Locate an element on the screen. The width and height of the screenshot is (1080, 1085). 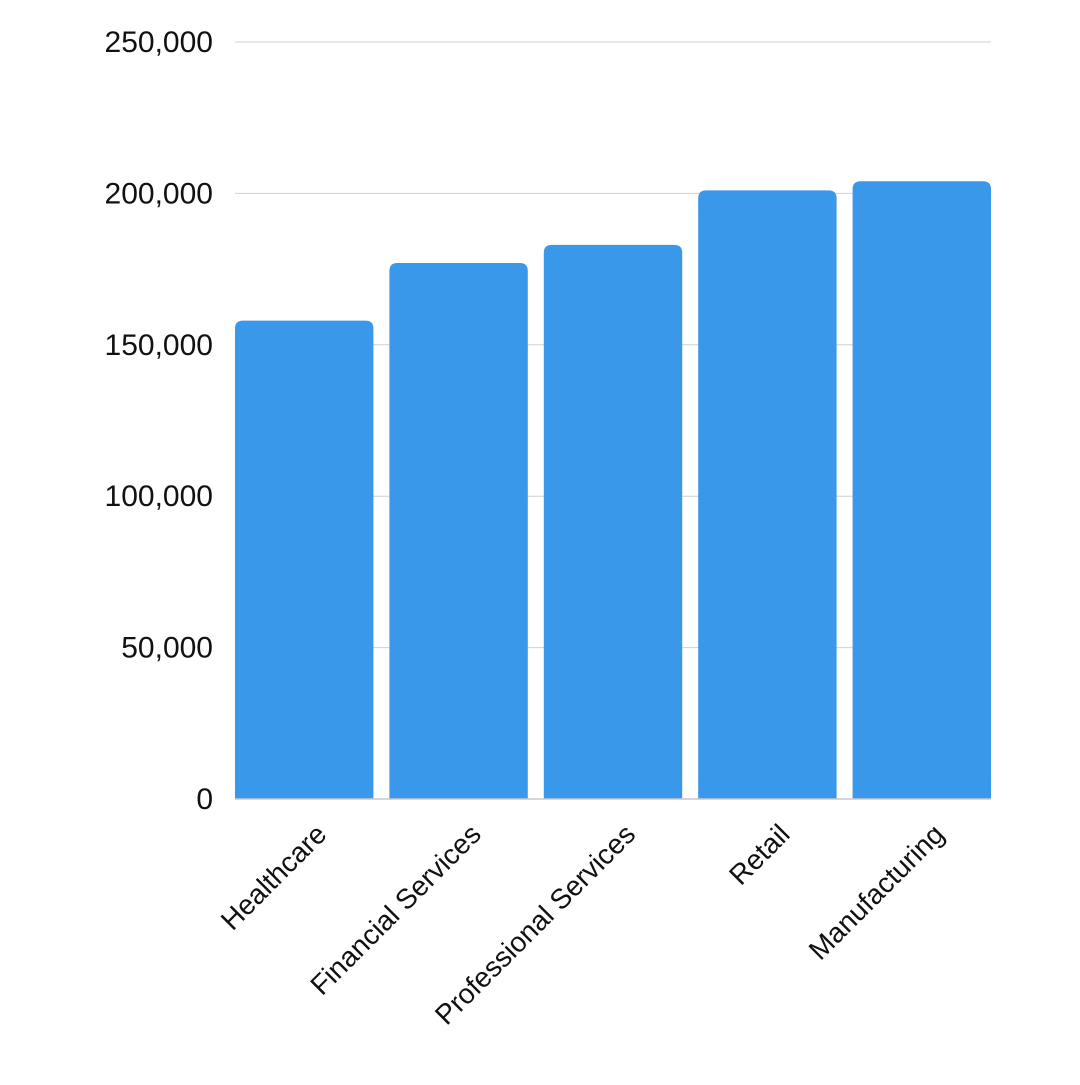
y-tick-label: 100,000 is located at coordinates (159, 496).